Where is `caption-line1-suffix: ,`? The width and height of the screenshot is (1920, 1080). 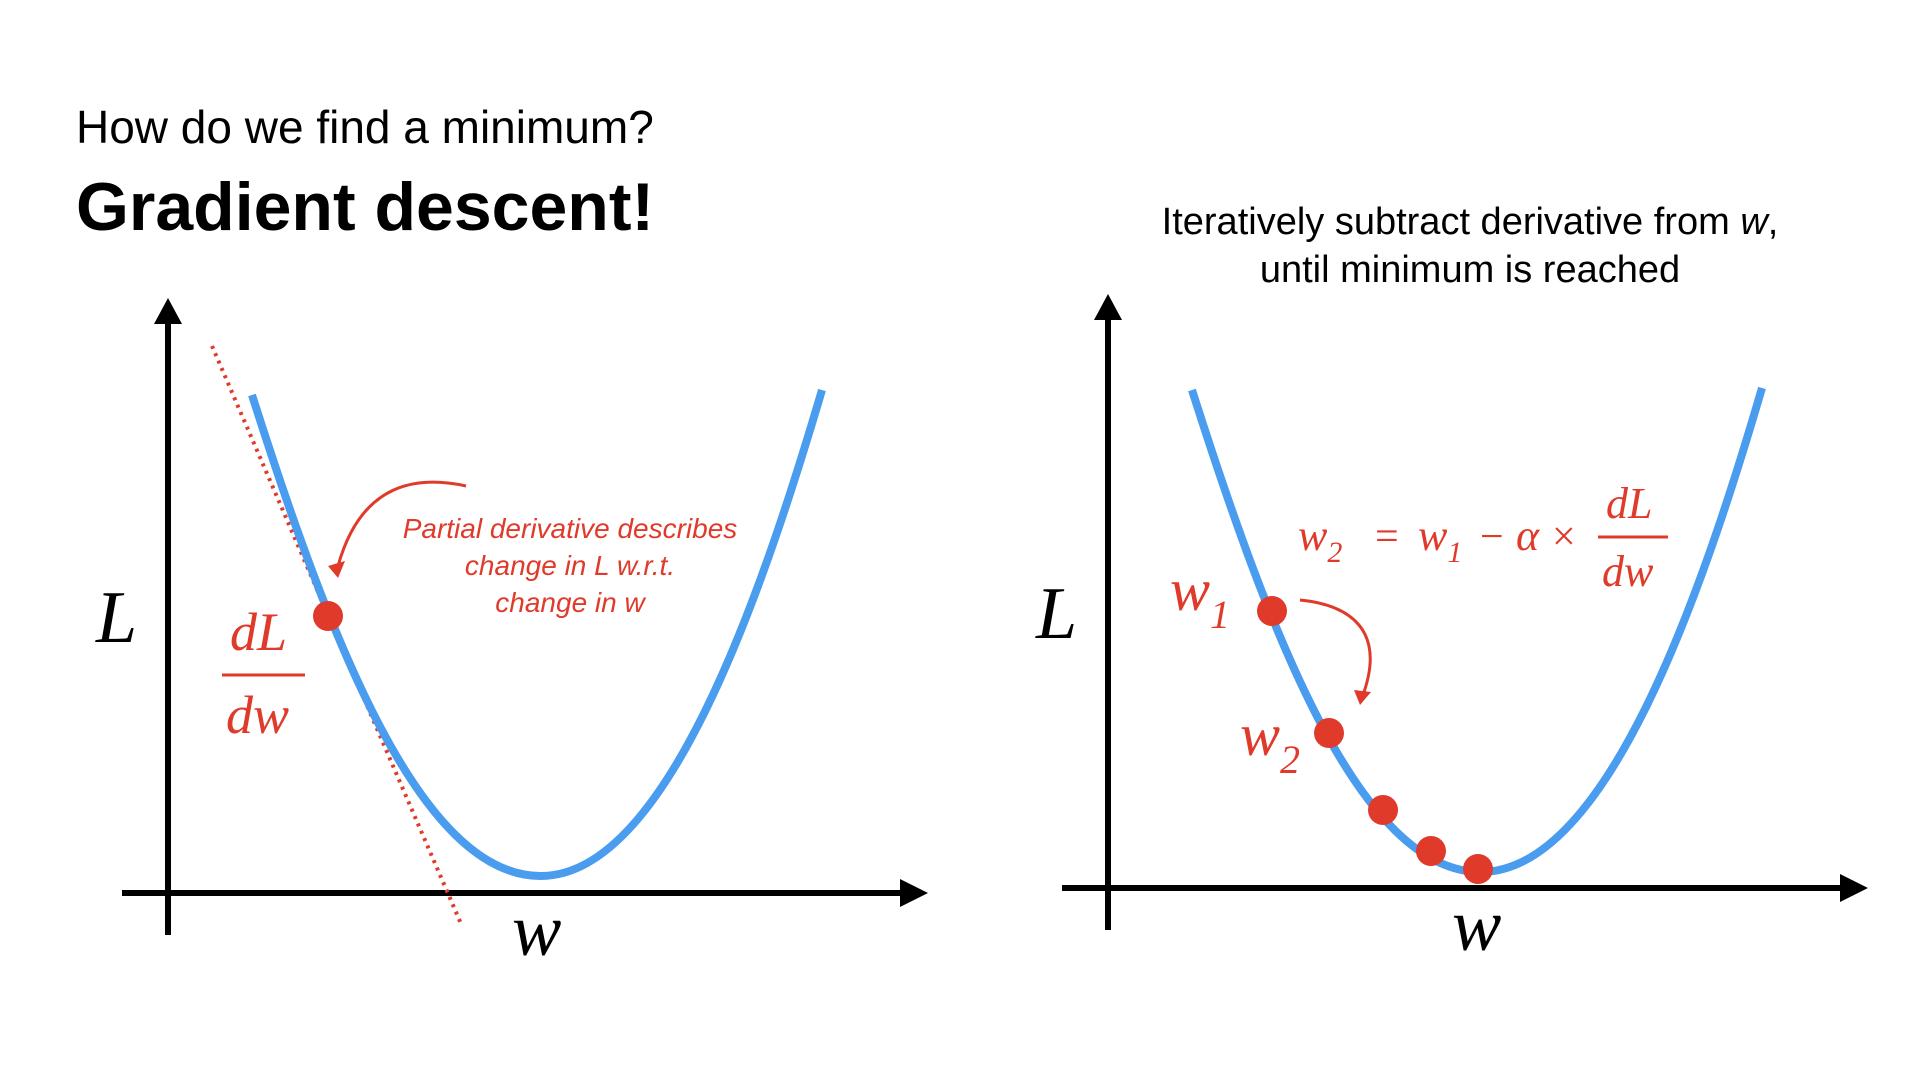 caption-line1-suffix: , is located at coordinates (1773, 222).